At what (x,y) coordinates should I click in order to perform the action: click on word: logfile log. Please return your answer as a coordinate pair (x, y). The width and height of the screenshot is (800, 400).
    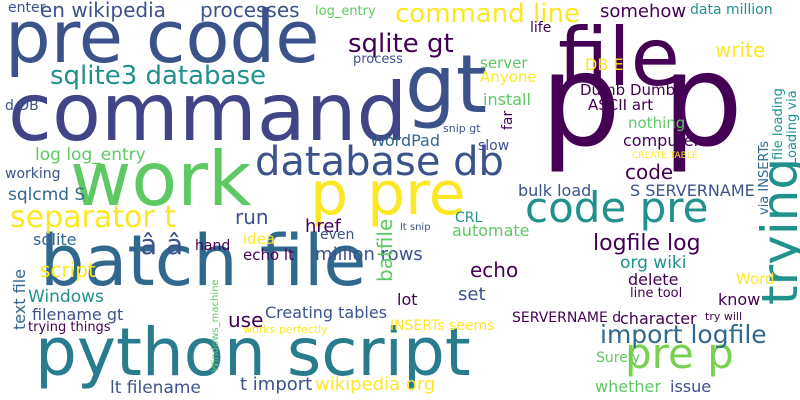
    Looking at the image, I should click on (647, 243).